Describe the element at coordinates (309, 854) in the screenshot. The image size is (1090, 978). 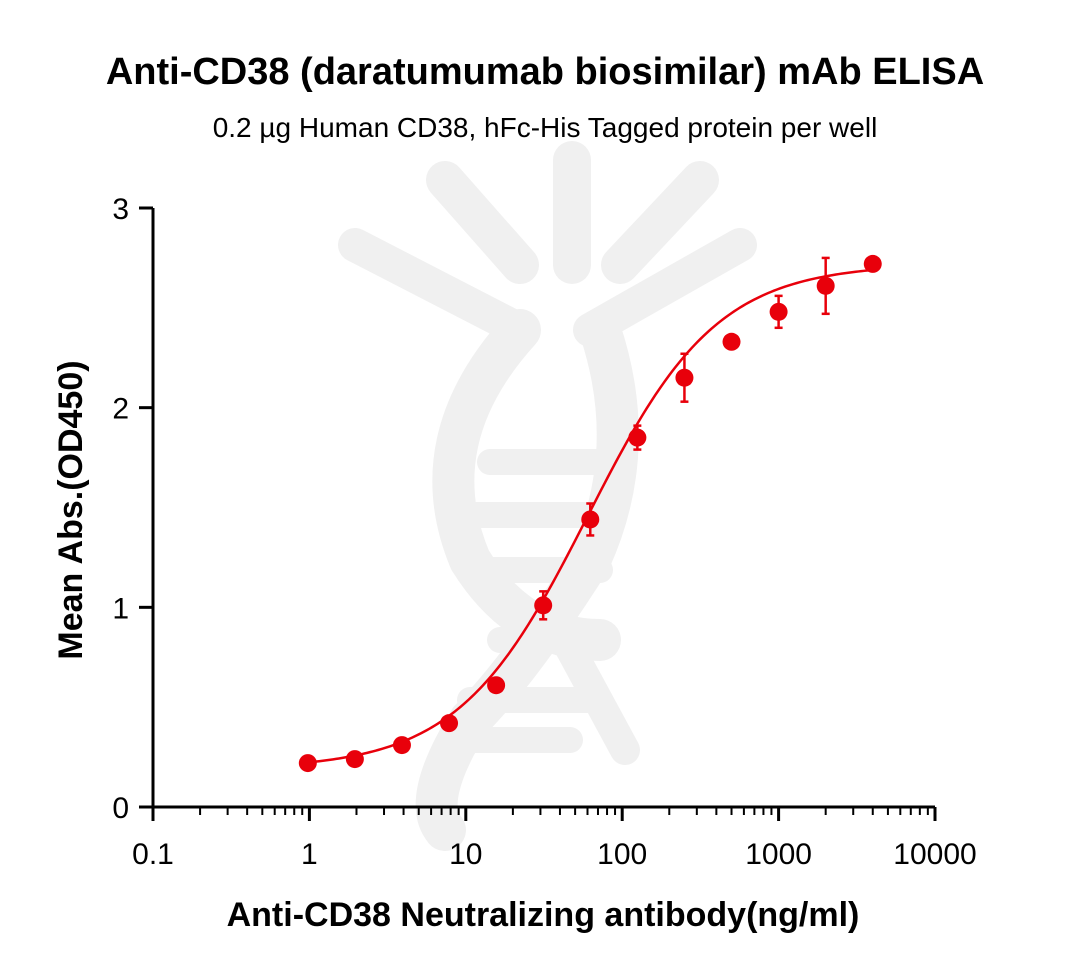
I see `x-tick-label: 1` at that location.